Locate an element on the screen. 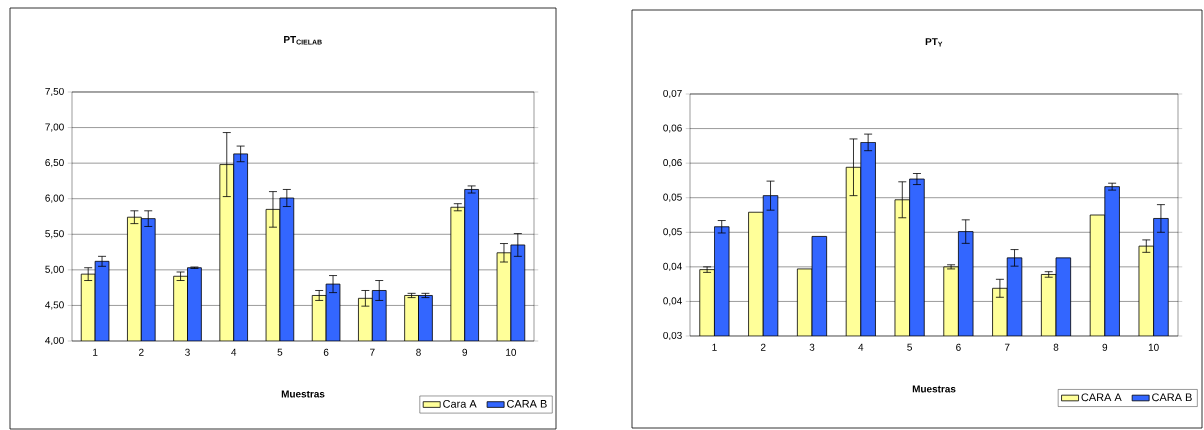 This screenshot has height=430, width=1204. y-tick-label: 0,07 is located at coordinates (672, 94).